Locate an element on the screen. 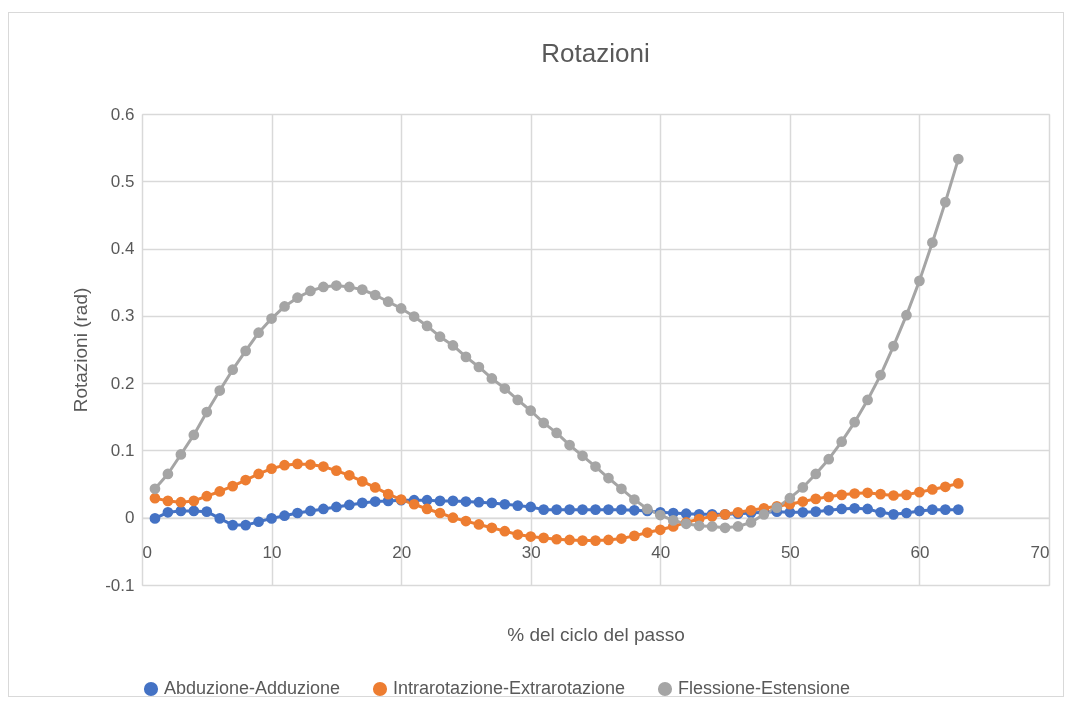 The width and height of the screenshot is (1076, 709). x-tick-label: 50 is located at coordinates (790, 553).